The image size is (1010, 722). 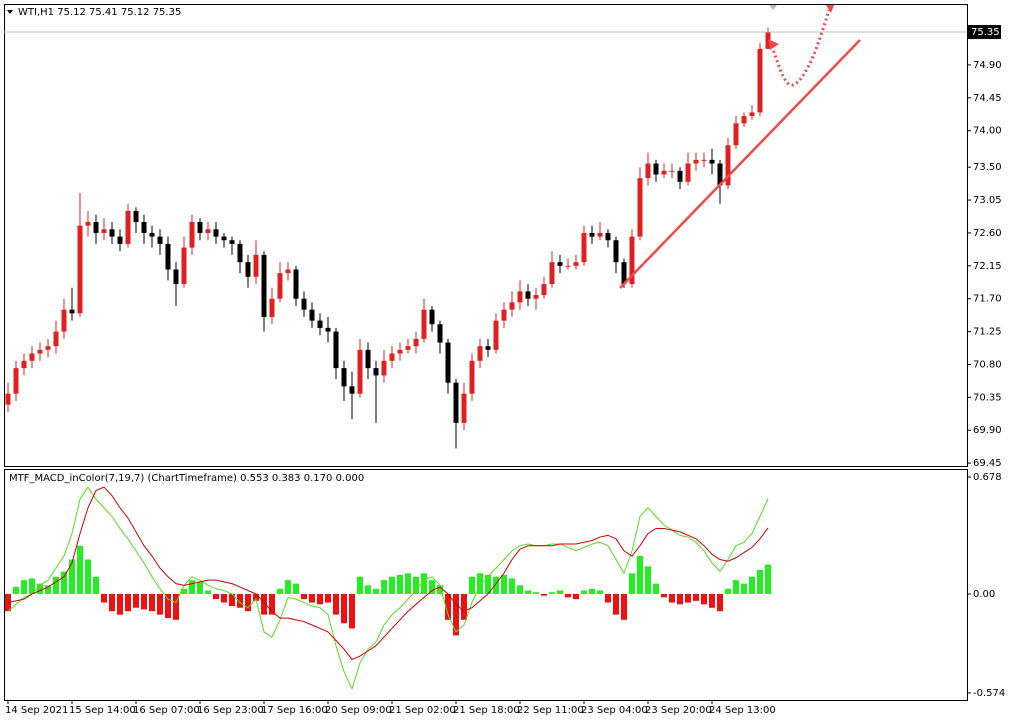 I want to click on y-tick-label: 71.25, so click(x=987, y=332).